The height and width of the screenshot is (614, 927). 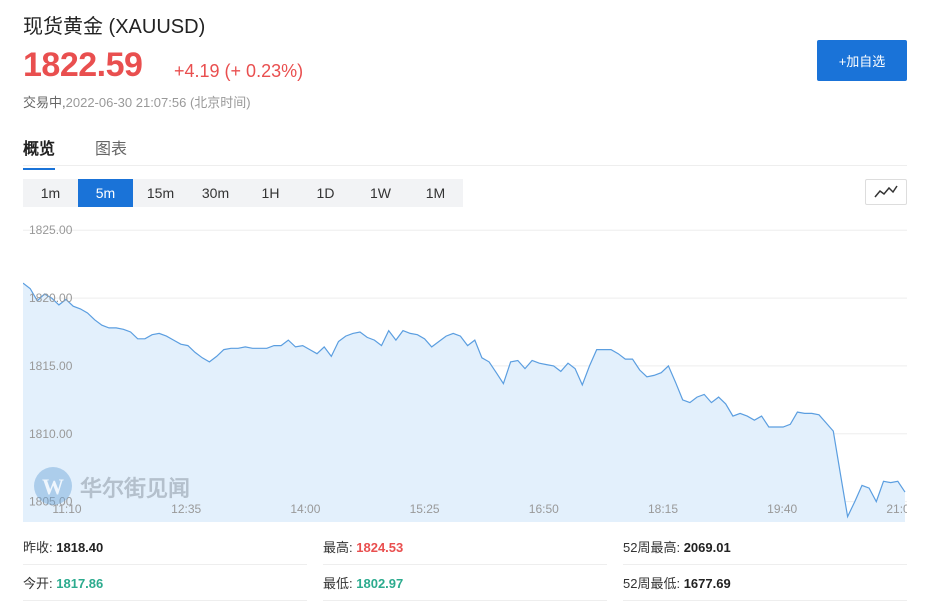 I want to click on stat-value: 1677.69, so click(x=707, y=583).